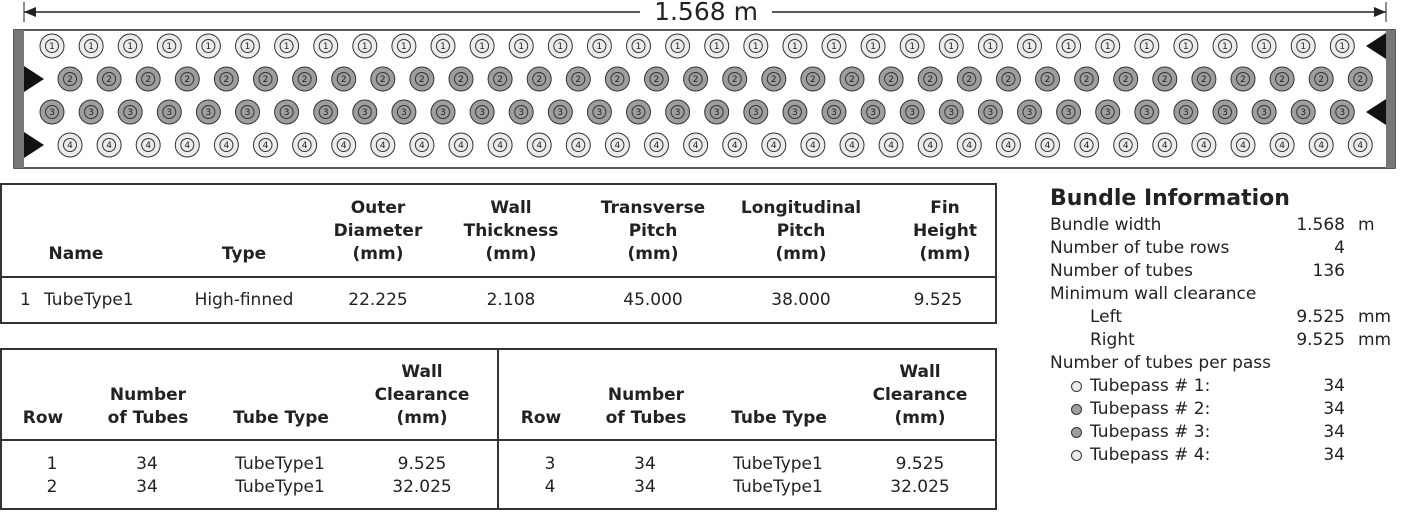  I want to click on column-header: Outer Diameter (mm), so click(378, 231).